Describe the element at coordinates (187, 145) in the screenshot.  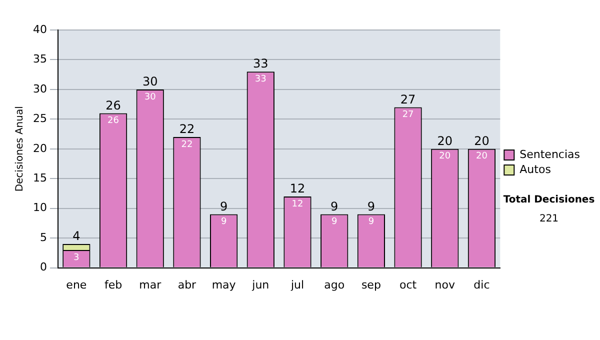
I see `data-label: 22` at that location.